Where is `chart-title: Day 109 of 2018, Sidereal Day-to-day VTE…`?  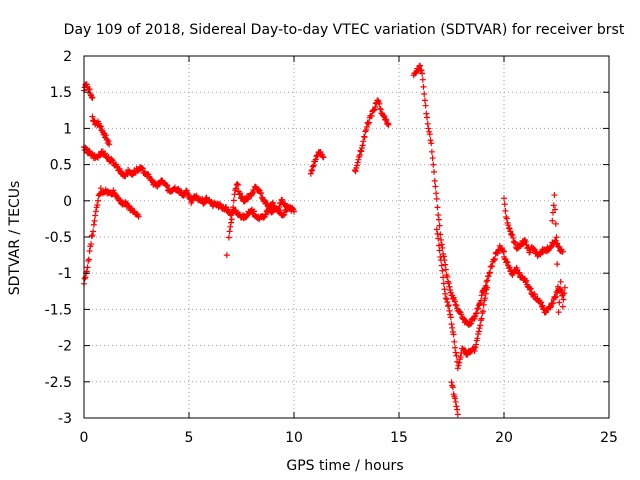
chart-title: Day 109 of 2018, Sidereal Day-to-day VTE… is located at coordinates (344, 30).